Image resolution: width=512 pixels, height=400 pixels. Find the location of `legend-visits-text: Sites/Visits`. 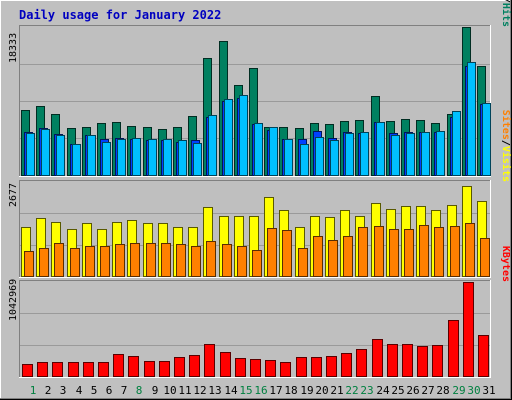

legend-visits-text: Sites/Visits is located at coordinates (506, 146).